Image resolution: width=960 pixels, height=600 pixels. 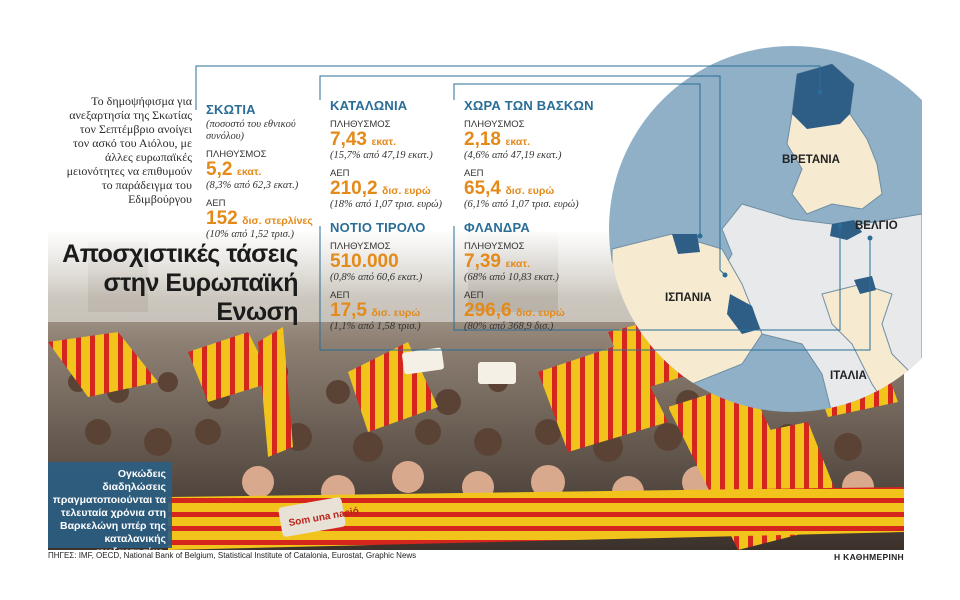 What do you see at coordinates (497, 227) in the screenshot?
I see `flanders-title: ΦΛΑΝΔΡΑ` at bounding box center [497, 227].